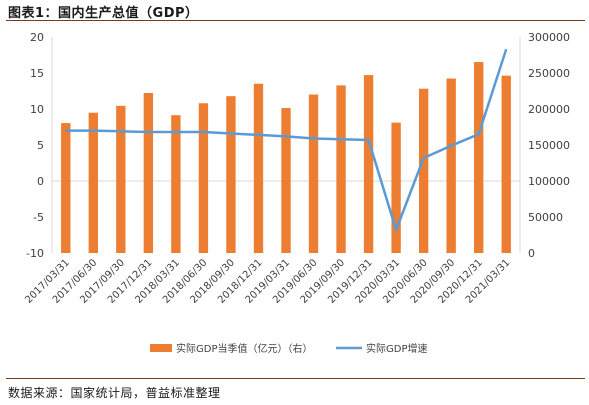  I want to click on left-tick-label: -5, so click(38, 217).